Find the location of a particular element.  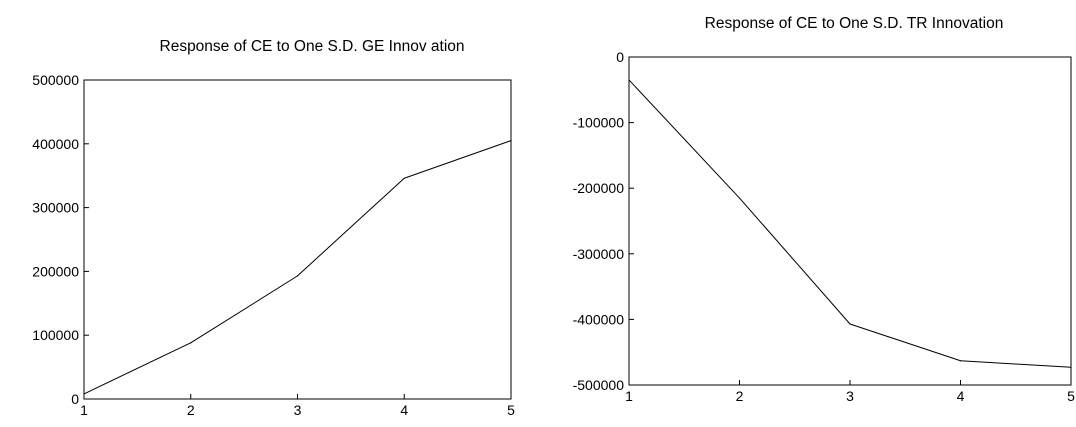

tr-y-tick-label: -100000 is located at coordinates (599, 123).